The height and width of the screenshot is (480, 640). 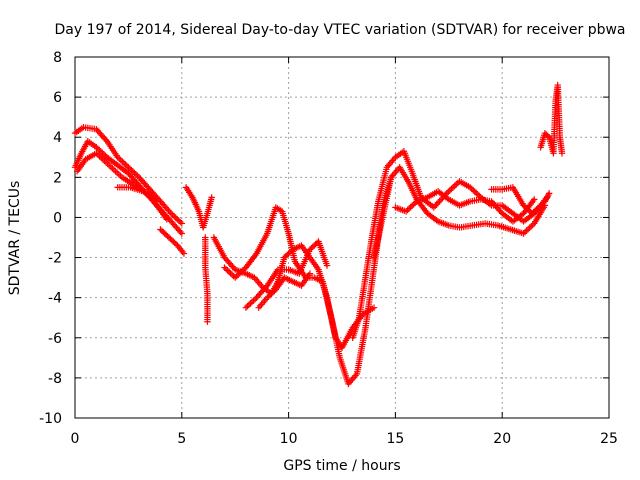 What do you see at coordinates (57, 98) in the screenshot?
I see `y-tick-label: 6` at bounding box center [57, 98].